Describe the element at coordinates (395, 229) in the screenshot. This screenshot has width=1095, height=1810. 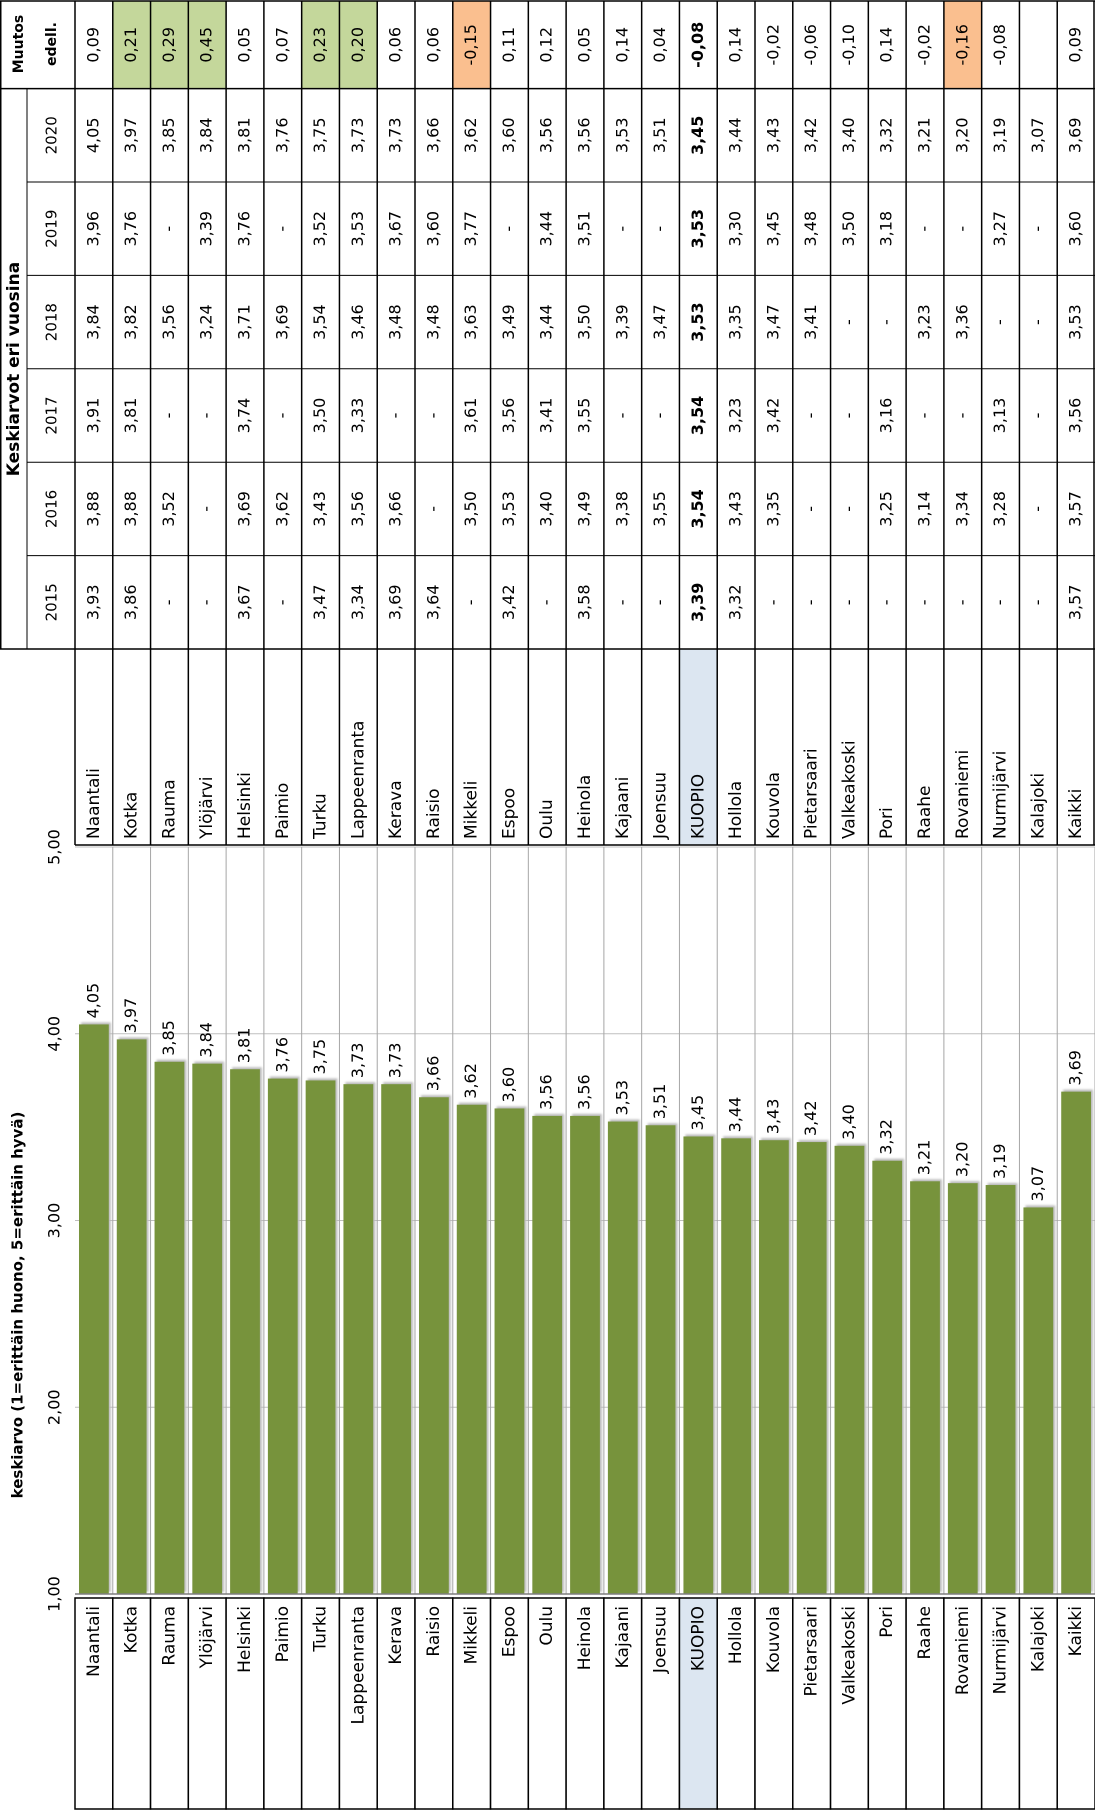
I see `cell-value: 3,67` at that location.